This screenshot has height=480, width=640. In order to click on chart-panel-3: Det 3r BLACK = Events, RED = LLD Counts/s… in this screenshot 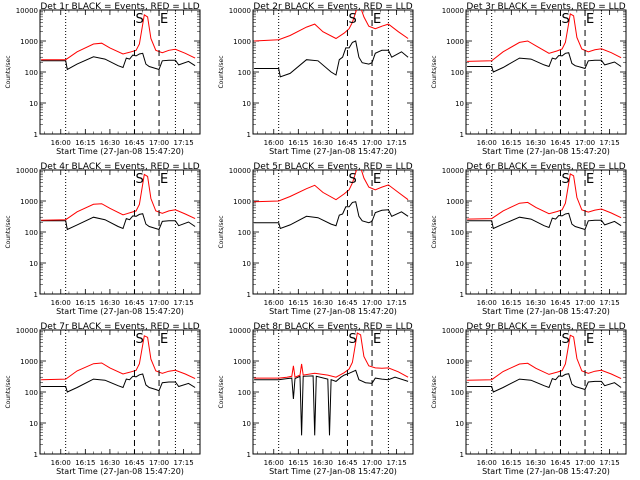, I will do `click(529, 79)`.